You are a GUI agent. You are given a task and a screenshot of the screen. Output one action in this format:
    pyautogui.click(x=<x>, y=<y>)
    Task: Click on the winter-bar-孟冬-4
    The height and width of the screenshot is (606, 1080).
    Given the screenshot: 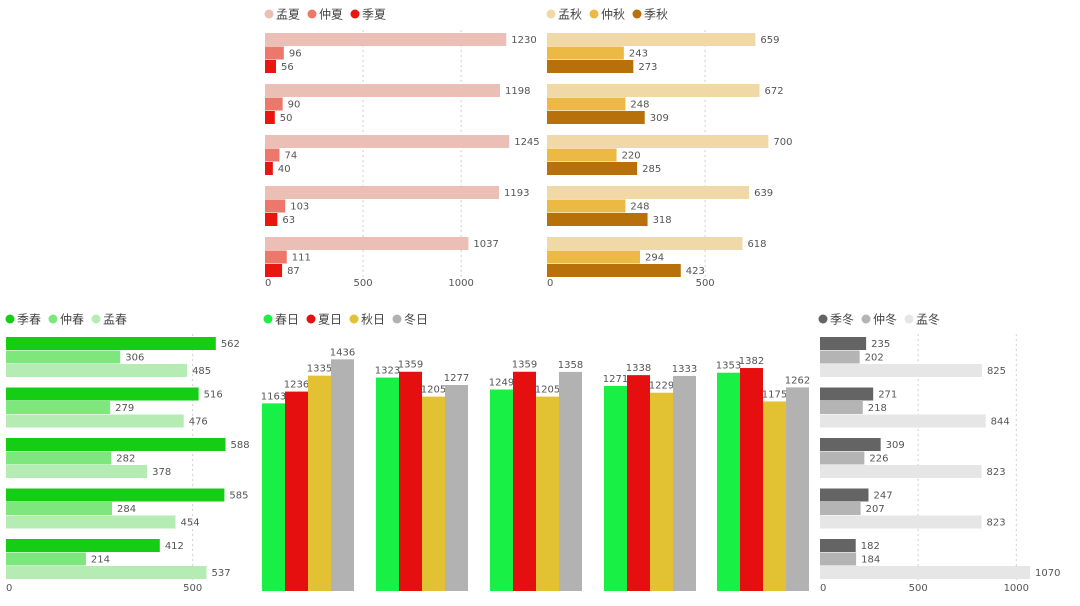 What is the action you would take?
    pyautogui.click(x=925, y=572)
    